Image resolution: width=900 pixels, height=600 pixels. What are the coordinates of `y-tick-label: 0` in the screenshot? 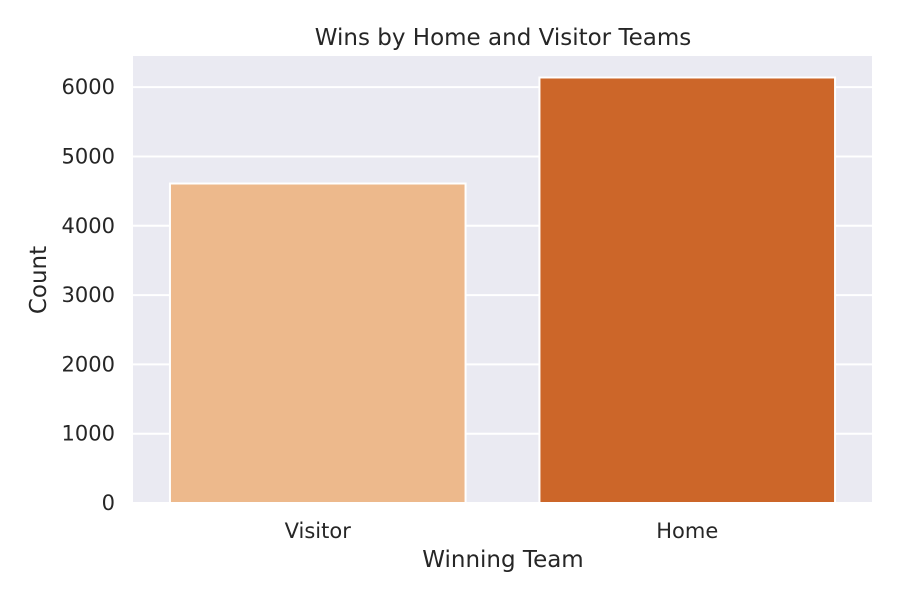 It's located at (108, 503).